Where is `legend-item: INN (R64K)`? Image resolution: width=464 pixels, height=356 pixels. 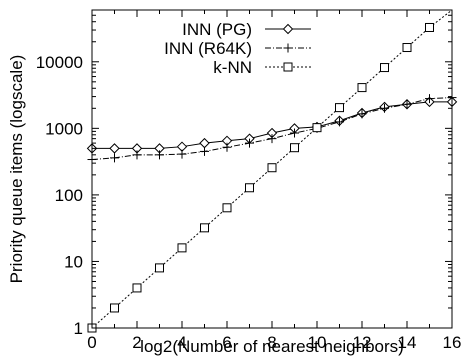
legend-item: INN (R64K) is located at coordinates (237, 48).